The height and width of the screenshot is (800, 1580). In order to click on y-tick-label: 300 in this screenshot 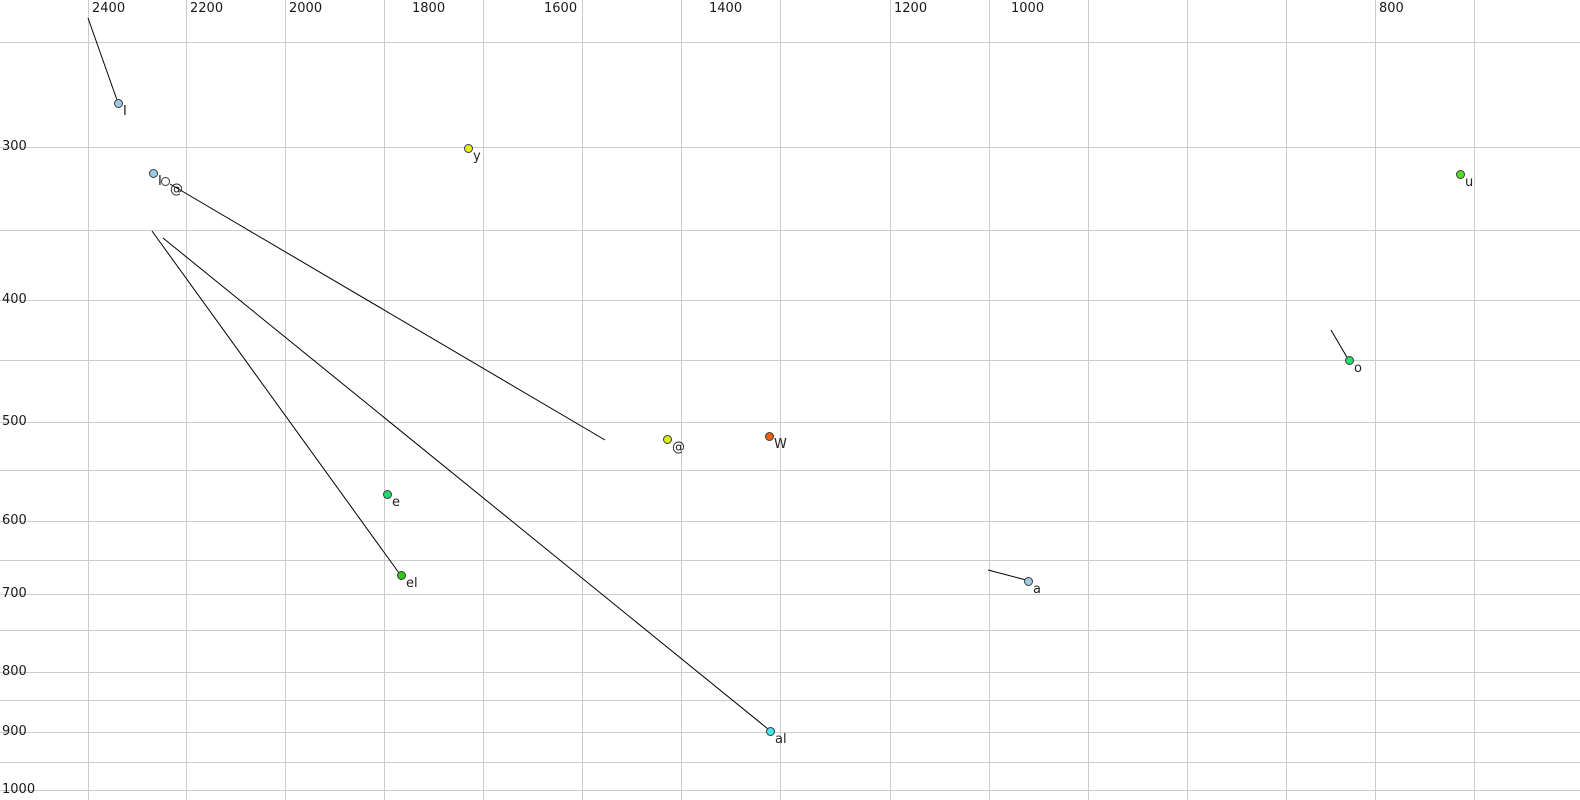, I will do `click(14, 146)`.